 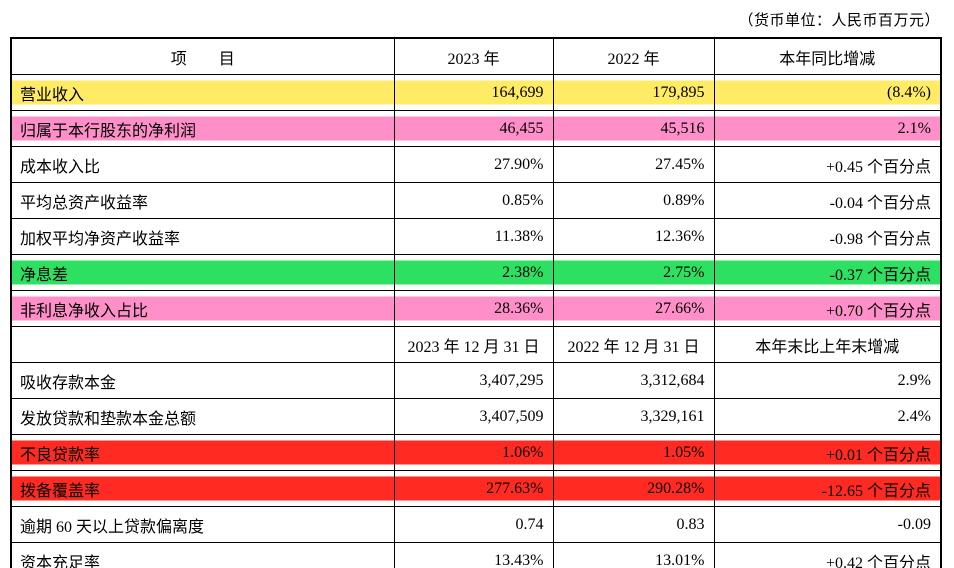 What do you see at coordinates (633, 452) in the screenshot?
I see `value-2022: 1.05%` at bounding box center [633, 452].